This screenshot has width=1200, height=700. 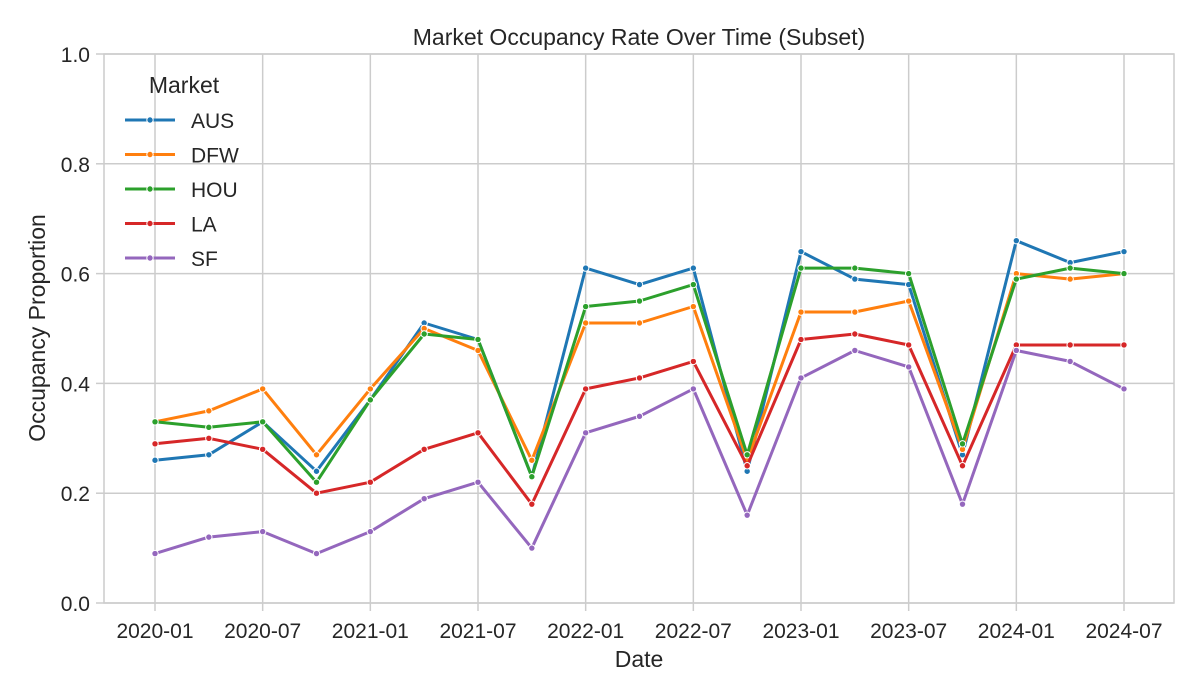 I want to click on y-tick-label: 0.4, so click(x=76, y=384).